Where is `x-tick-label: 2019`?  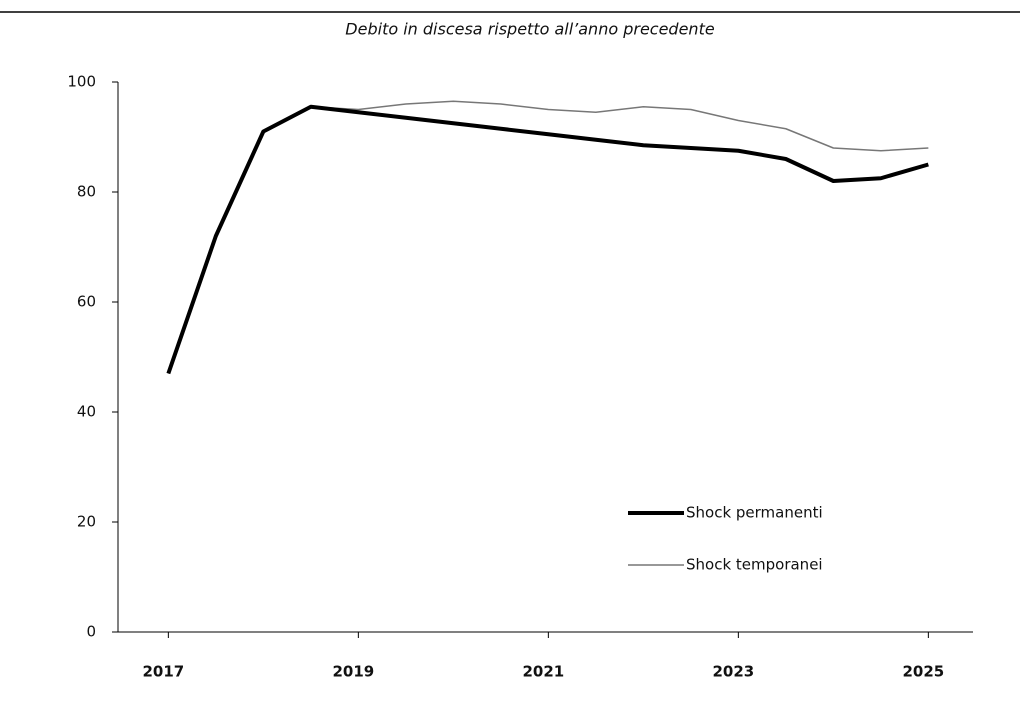
x-tick-label: 2019 is located at coordinates (353, 672).